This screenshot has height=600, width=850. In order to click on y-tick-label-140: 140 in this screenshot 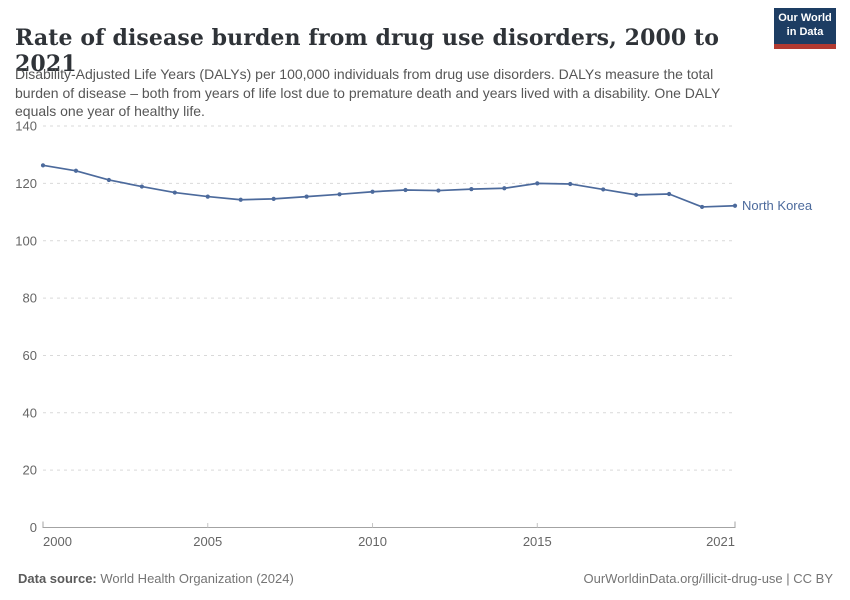, I will do `click(26, 126)`.